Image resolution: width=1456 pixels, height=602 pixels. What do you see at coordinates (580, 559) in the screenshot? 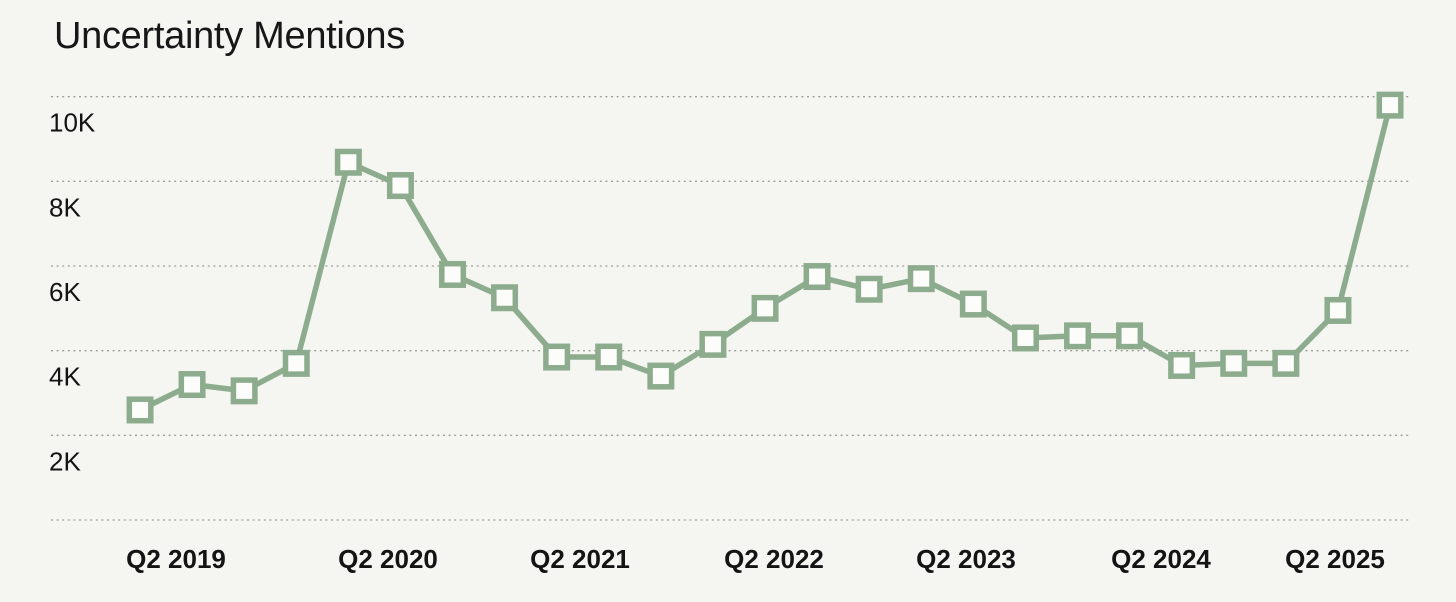
I see `x-axis-tick-label: Q2 2021` at bounding box center [580, 559].